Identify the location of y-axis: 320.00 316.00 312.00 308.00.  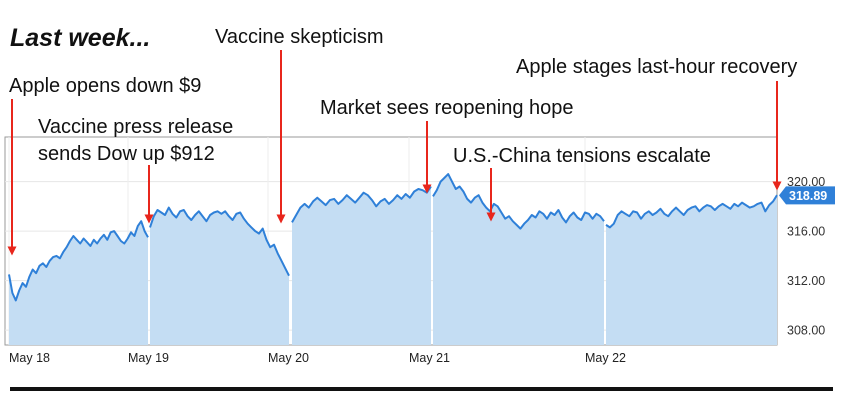
(806, 256).